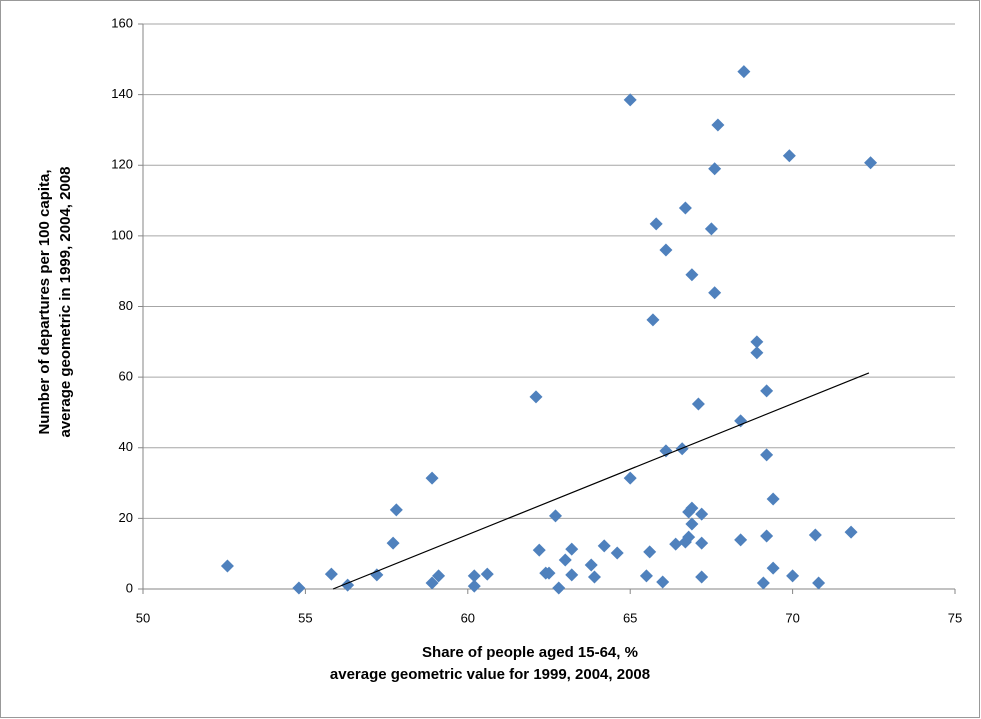 The width and height of the screenshot is (981, 719). I want to click on x-axis-label: Share of people aged 15-64, %, so click(530, 652).